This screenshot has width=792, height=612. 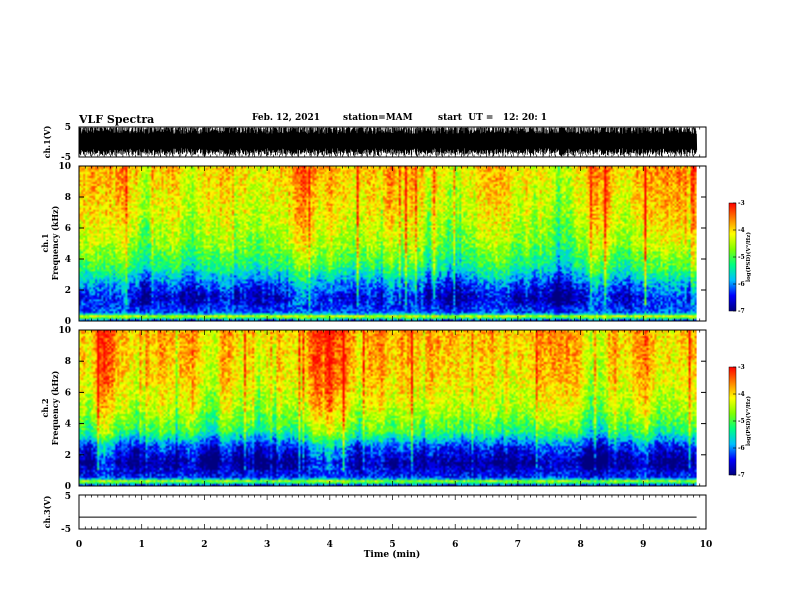 What do you see at coordinates (68, 497) in the screenshot?
I see `ch3-ytick-top: 5` at bounding box center [68, 497].